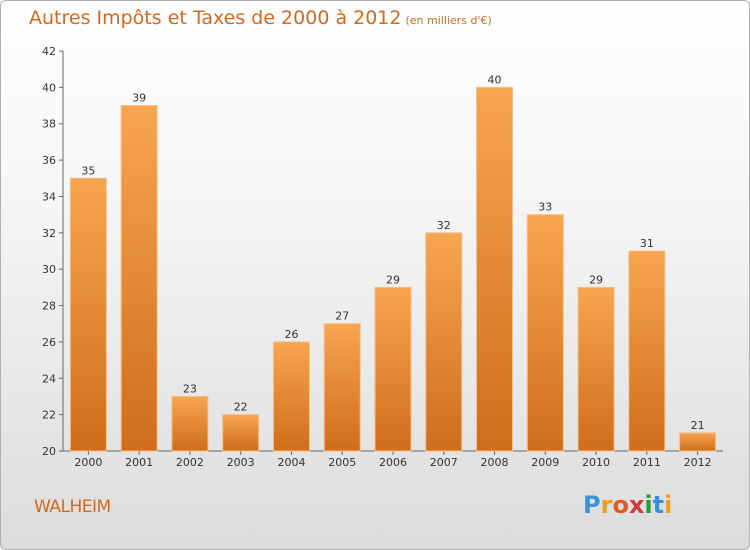  What do you see at coordinates (190, 462) in the screenshot?
I see `x-tick-label: 2002` at bounding box center [190, 462].